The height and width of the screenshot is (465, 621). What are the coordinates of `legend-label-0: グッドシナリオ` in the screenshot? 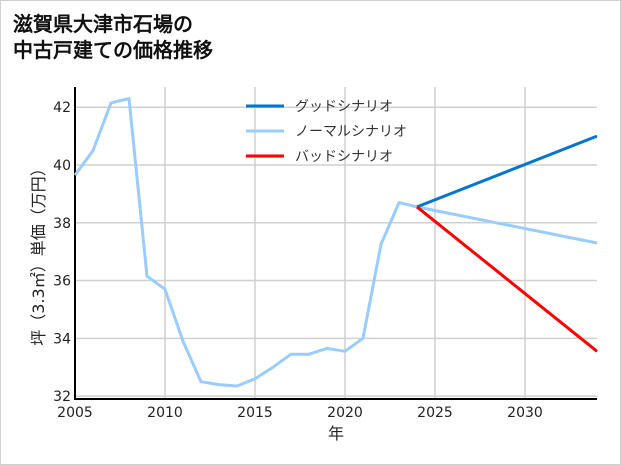 It's located at (344, 107).